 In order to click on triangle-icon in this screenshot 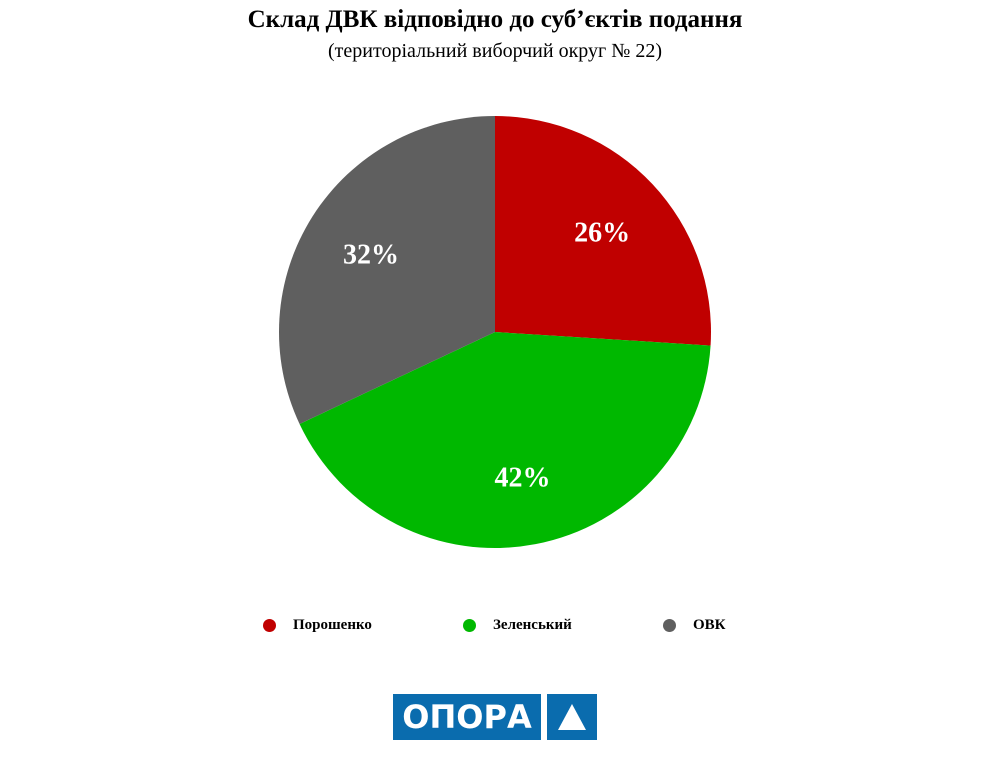, I will do `click(572, 717)`.